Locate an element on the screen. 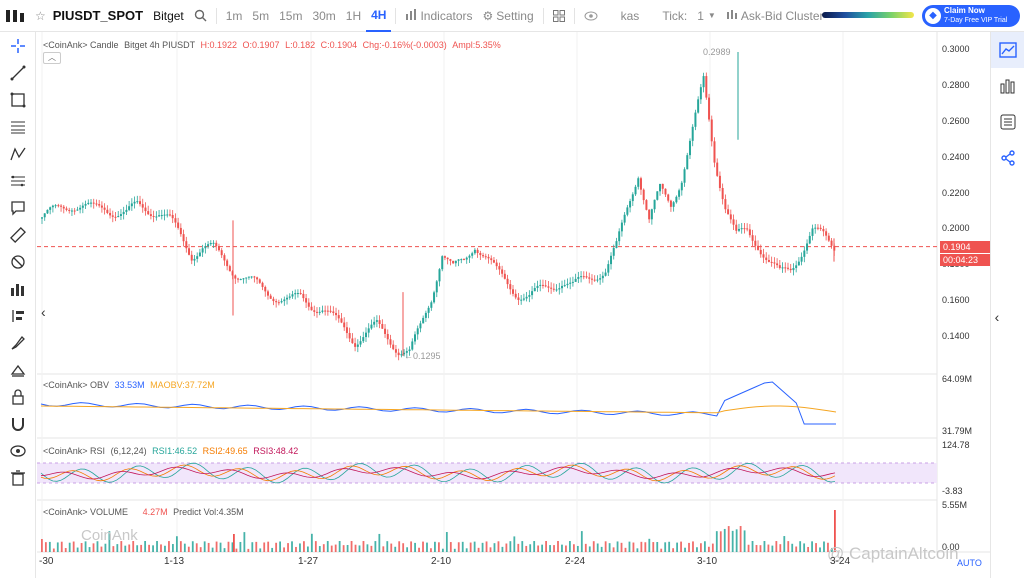  tick-label: Tick: is located at coordinates (675, 15).